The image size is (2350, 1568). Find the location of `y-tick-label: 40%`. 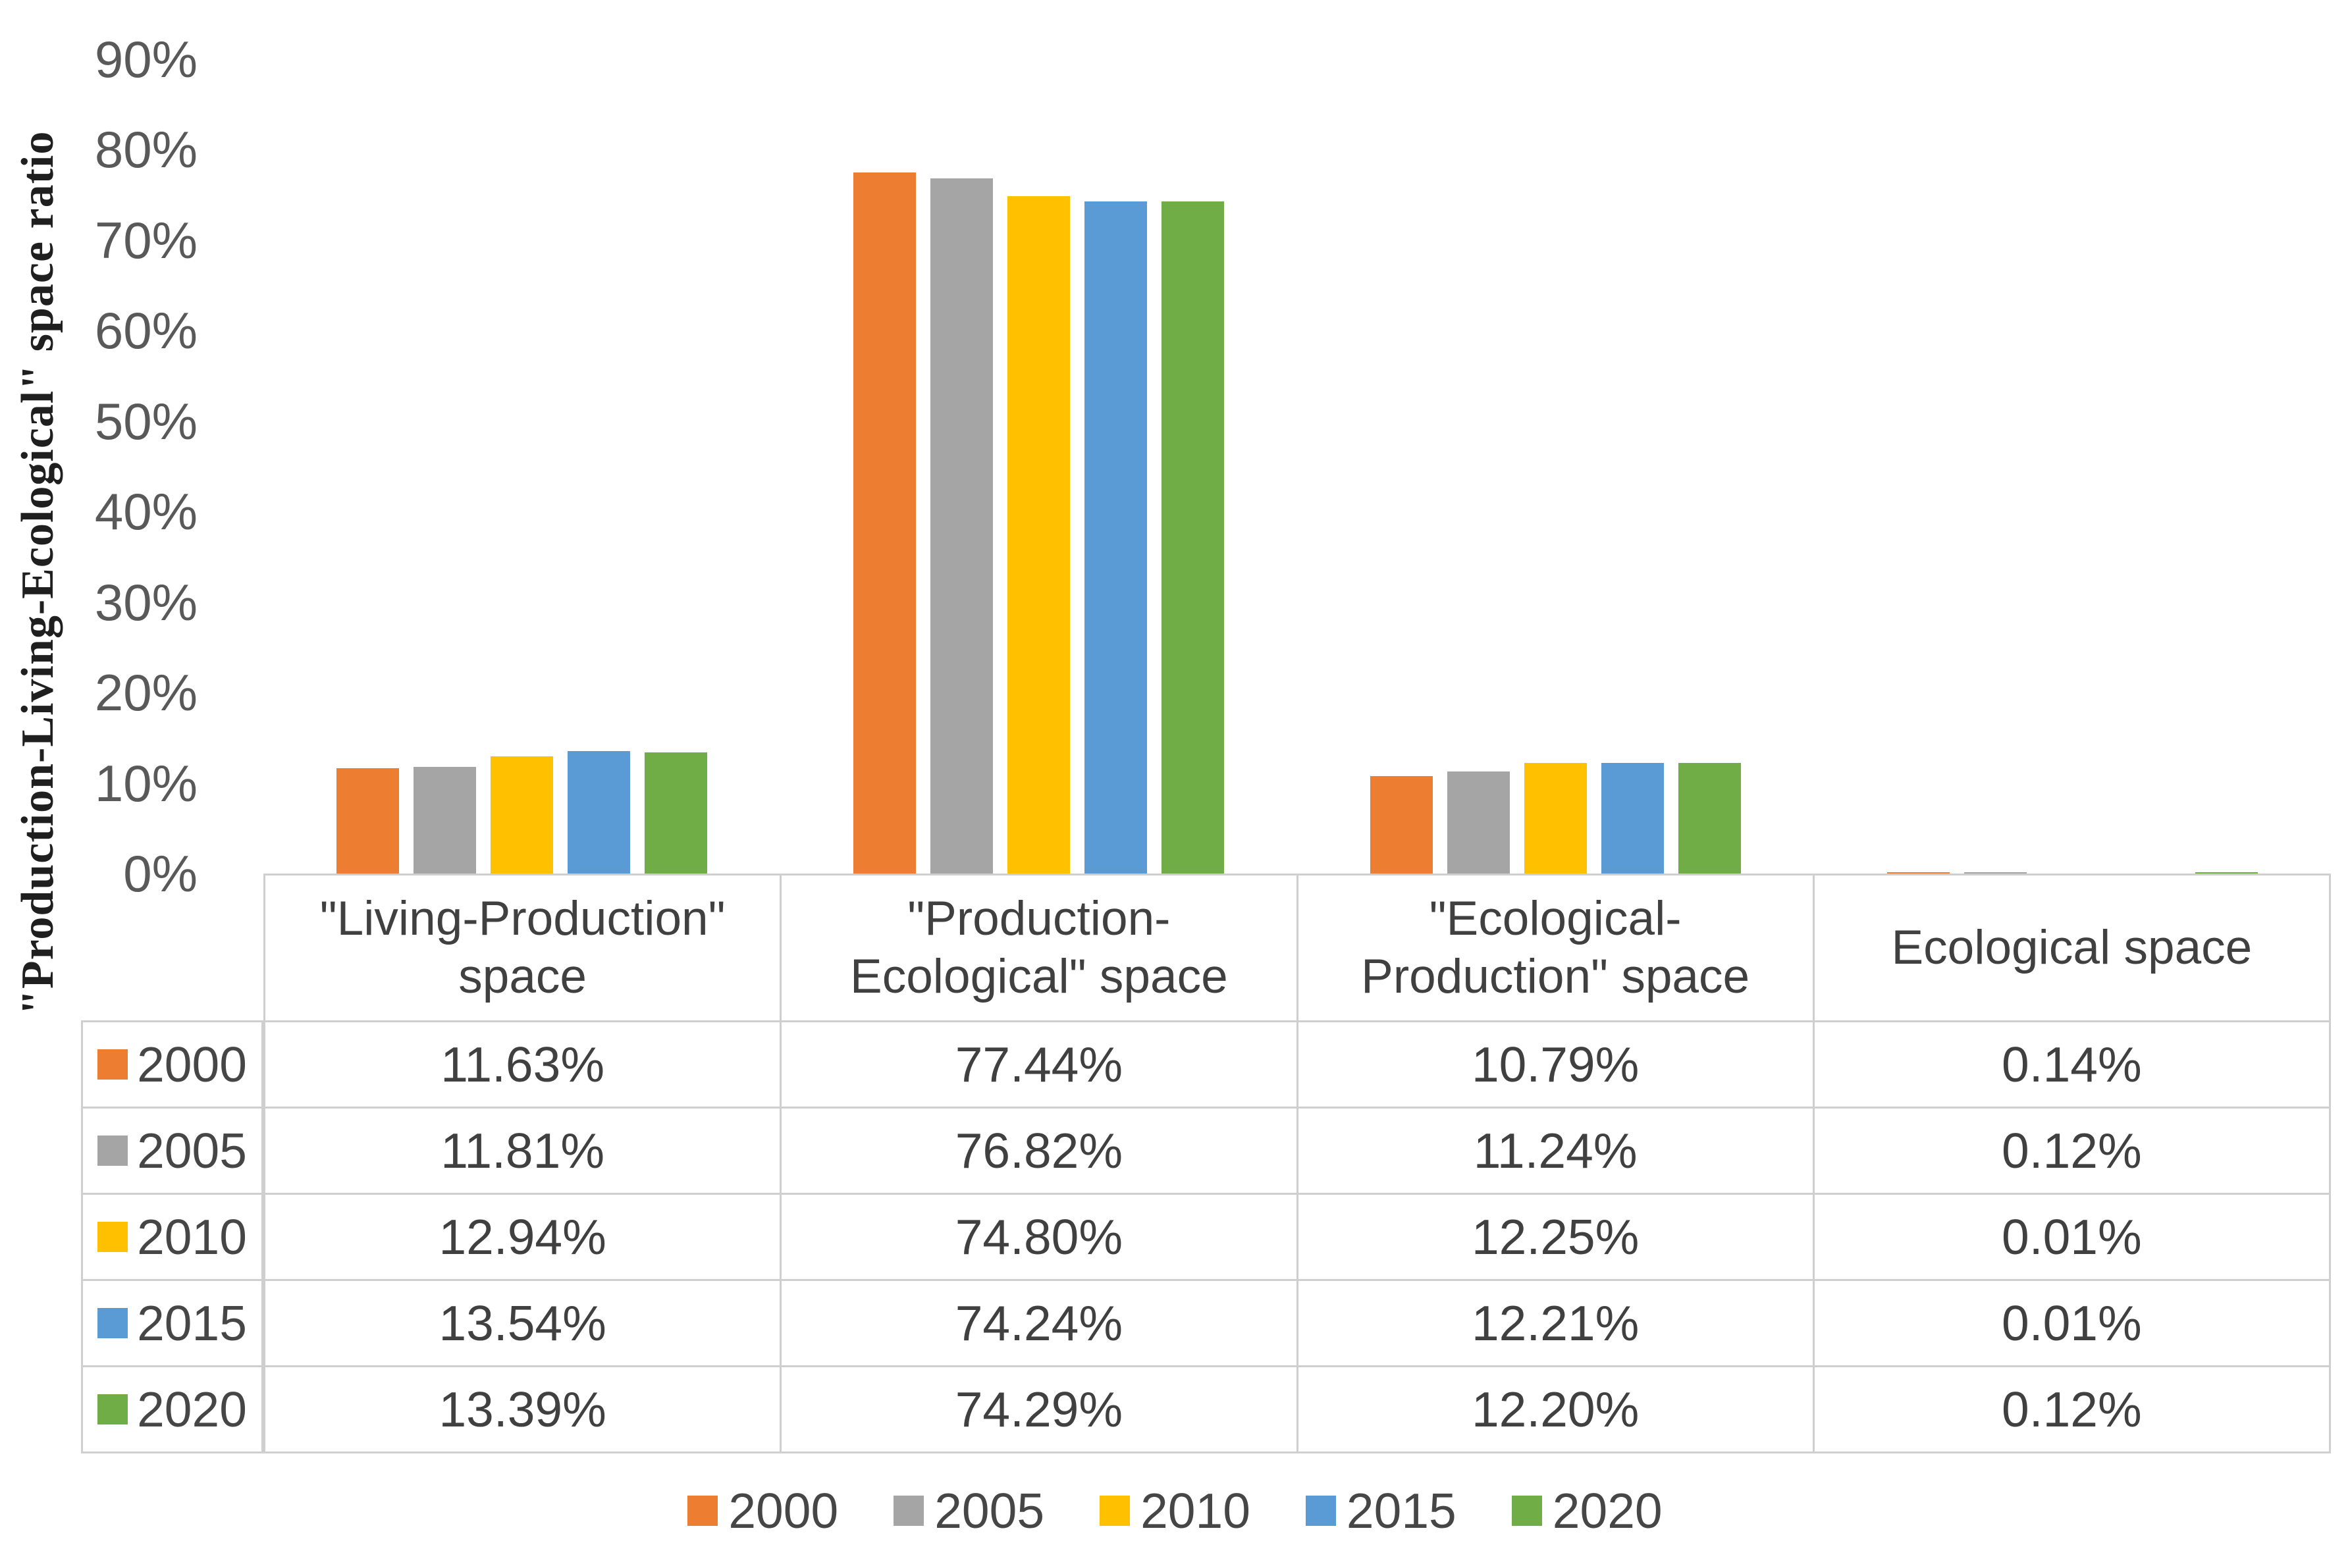

y-tick-label: 40% is located at coordinates (146, 512).